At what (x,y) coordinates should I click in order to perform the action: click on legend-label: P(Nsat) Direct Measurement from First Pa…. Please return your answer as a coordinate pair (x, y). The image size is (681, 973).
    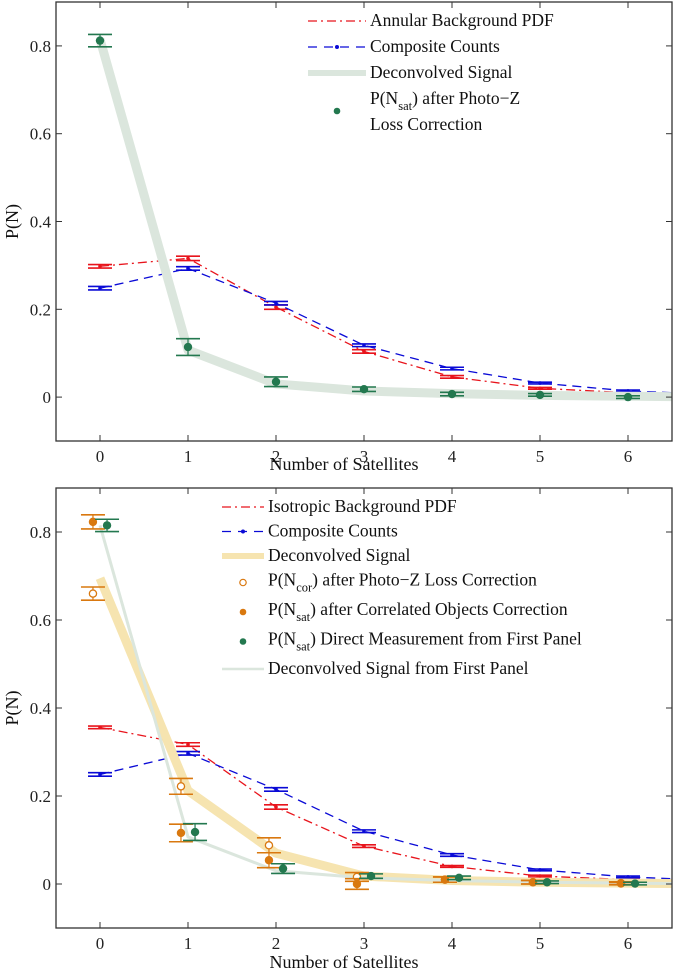
    Looking at the image, I should click on (425, 641).